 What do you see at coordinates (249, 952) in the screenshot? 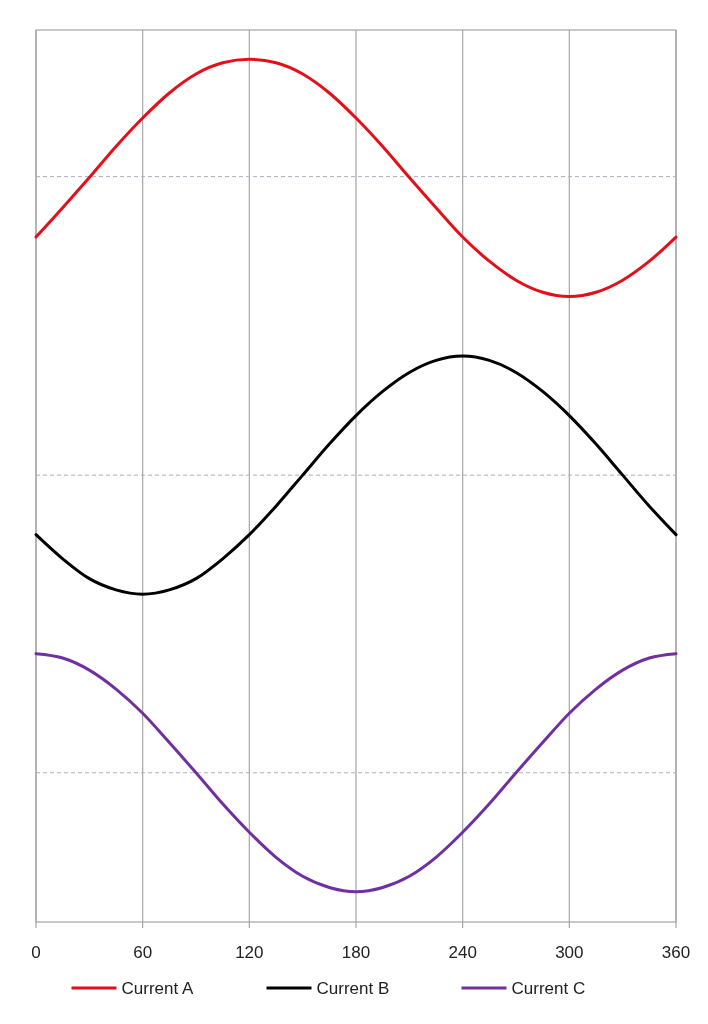
I see `x-tick-label: 120` at bounding box center [249, 952].